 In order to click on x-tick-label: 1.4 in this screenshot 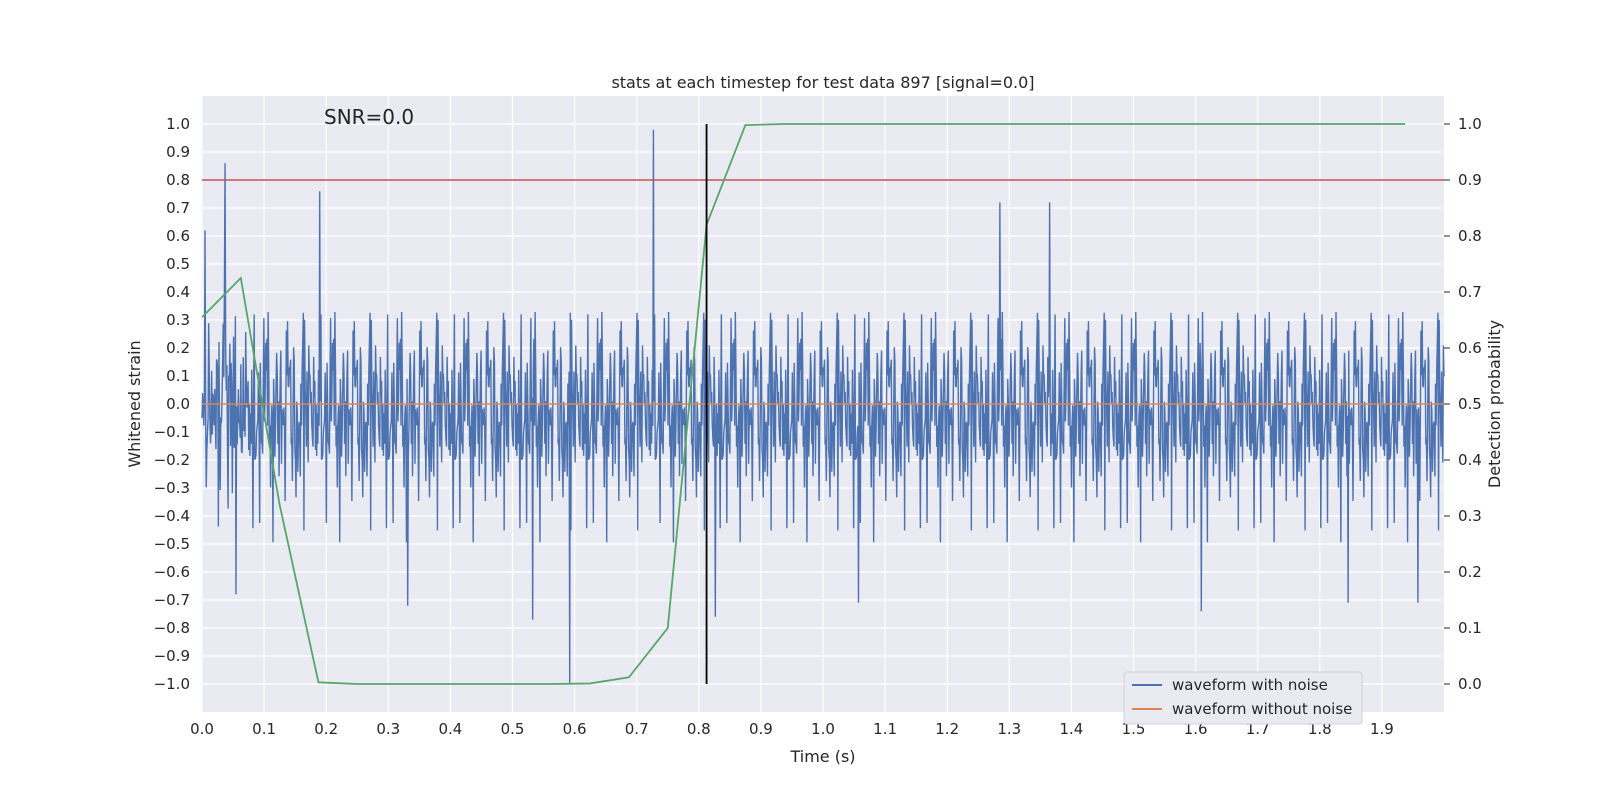, I will do `click(1071, 729)`.